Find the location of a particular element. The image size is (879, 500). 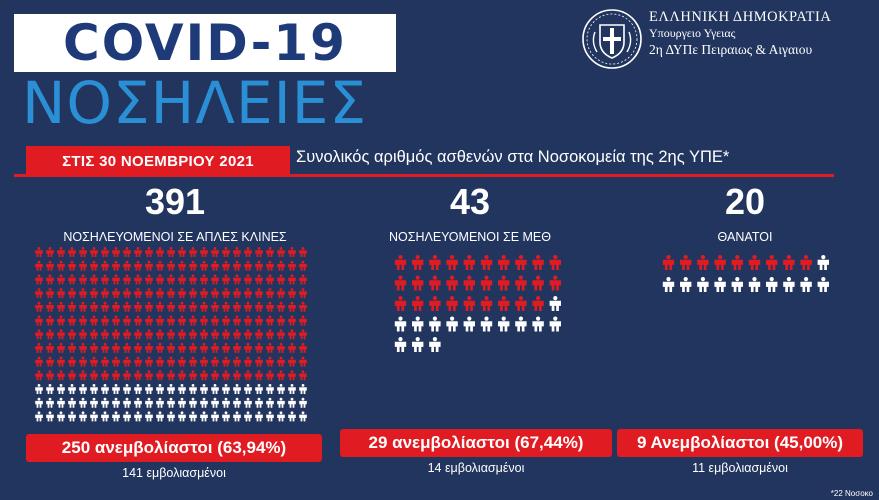

stat-column-icu: 43 ΝΟΣΗΛΕΥΟΜΕΝΟΙ ΣΕ ΜΕΘ is located at coordinates (470, 214).